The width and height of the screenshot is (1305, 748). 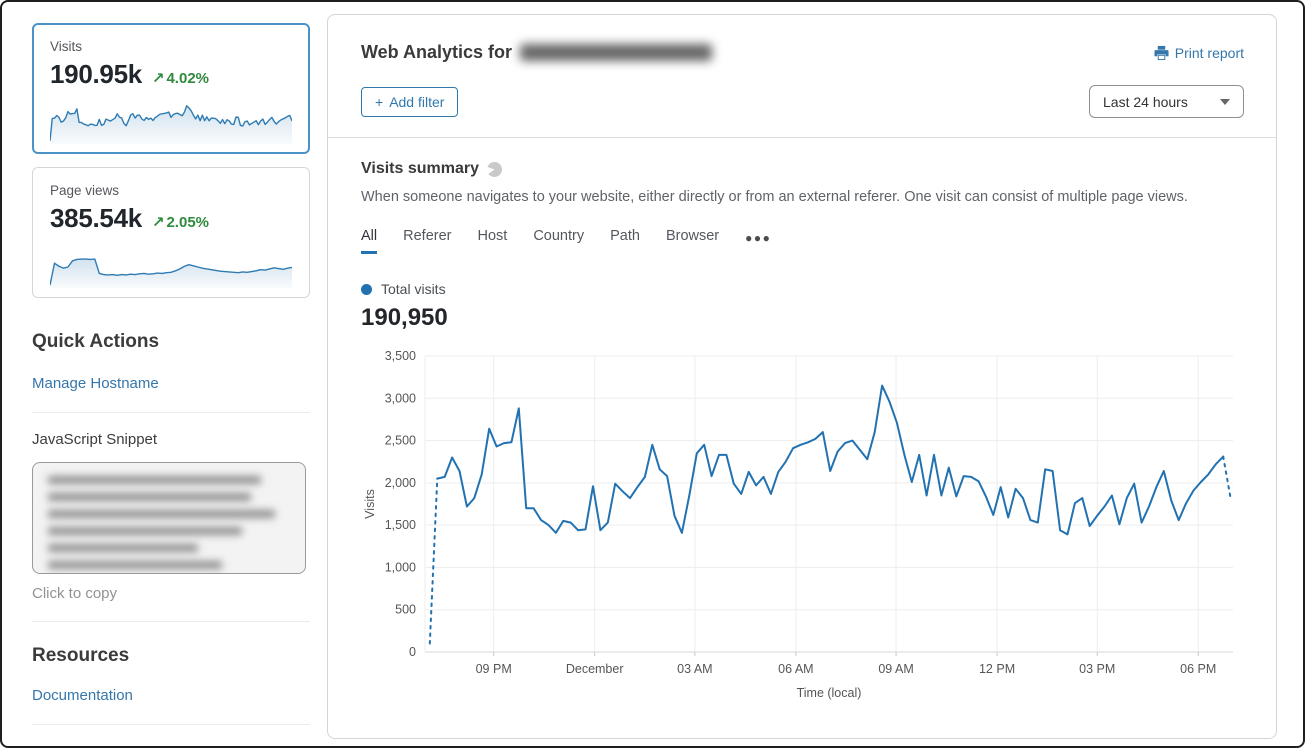 What do you see at coordinates (412, 652) in the screenshot?
I see `svg-text: 0` at bounding box center [412, 652].